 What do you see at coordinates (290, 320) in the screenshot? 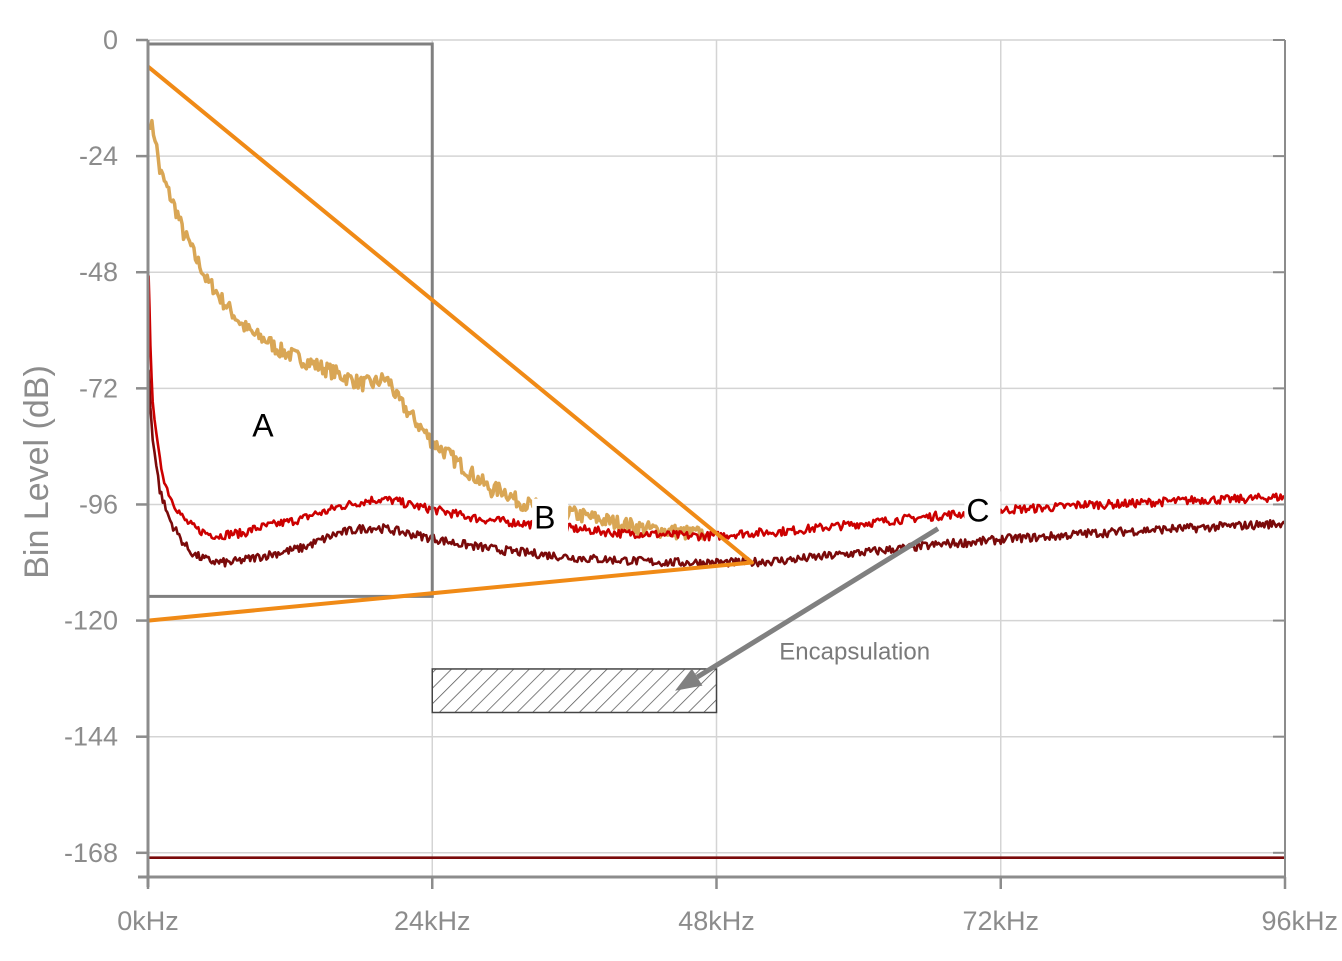
I see `region-box` at bounding box center [290, 320].